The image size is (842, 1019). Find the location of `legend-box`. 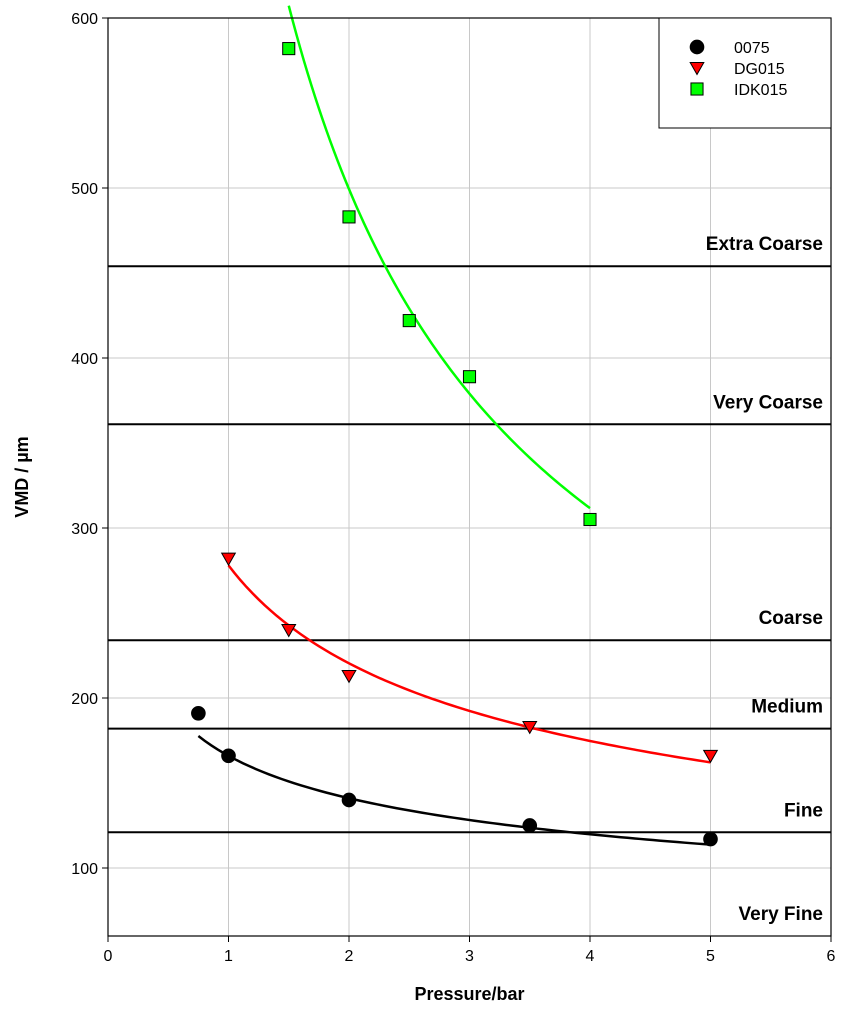

legend-box is located at coordinates (745, 73).